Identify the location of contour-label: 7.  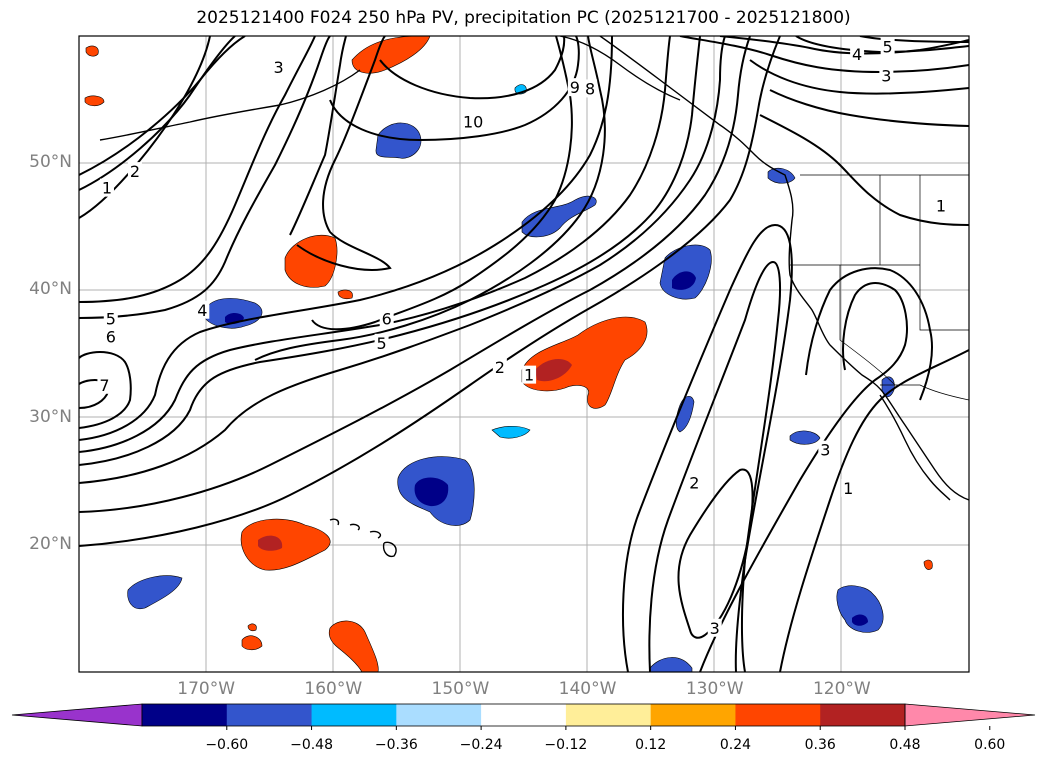
(104, 385).